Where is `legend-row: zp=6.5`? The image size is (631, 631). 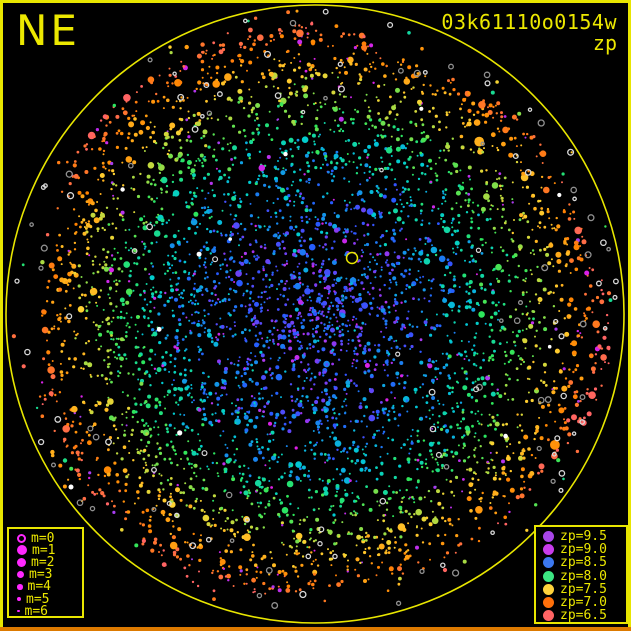
legend-row: zp=6.5 is located at coordinates (584, 616).